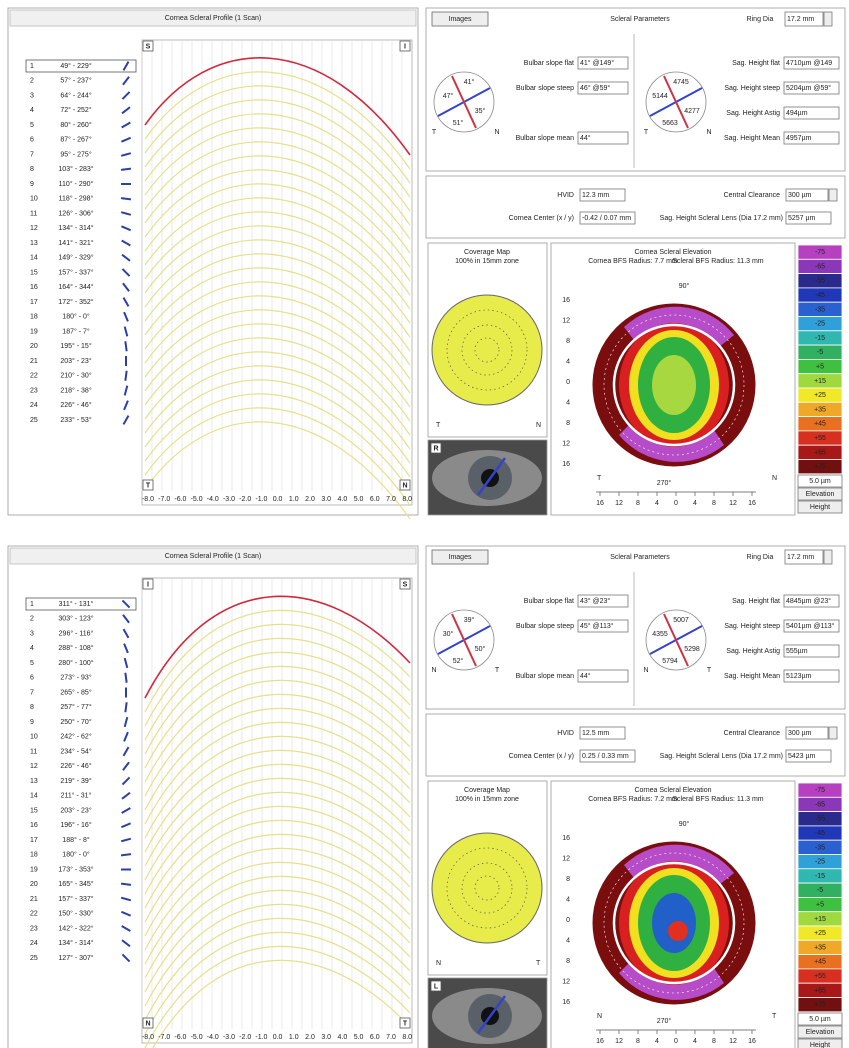  I want to click on meridian-number: 15, so click(34, 272).